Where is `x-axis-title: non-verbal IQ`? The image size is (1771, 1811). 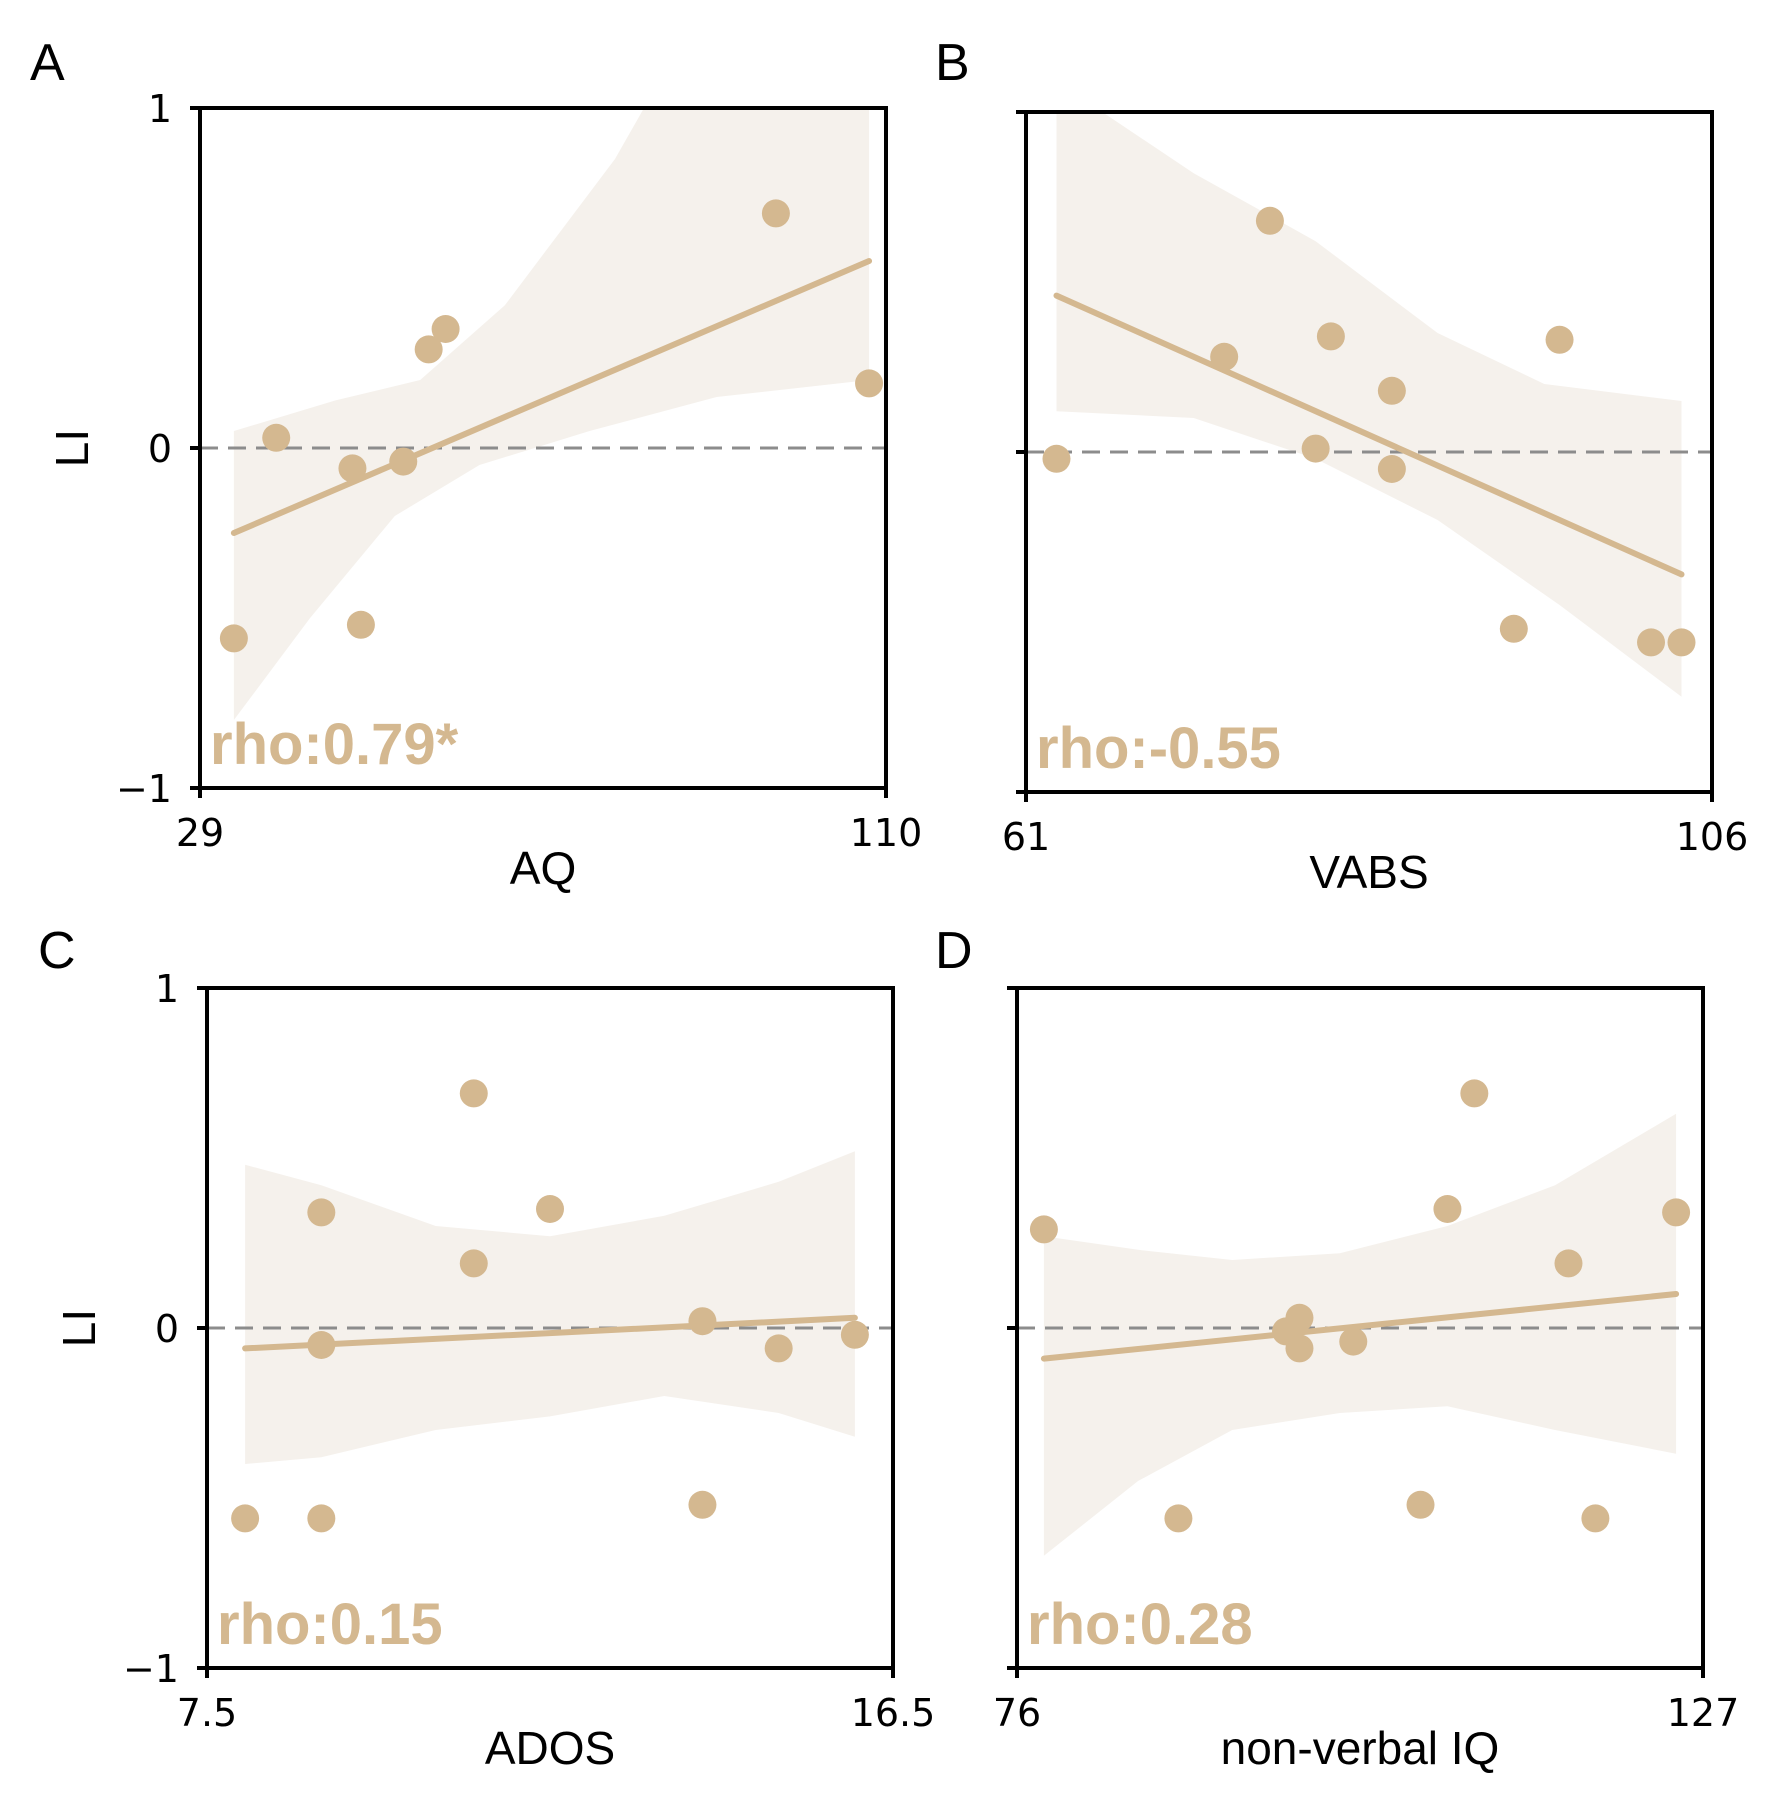
x-axis-title: non-verbal IQ is located at coordinates (1360, 1748).